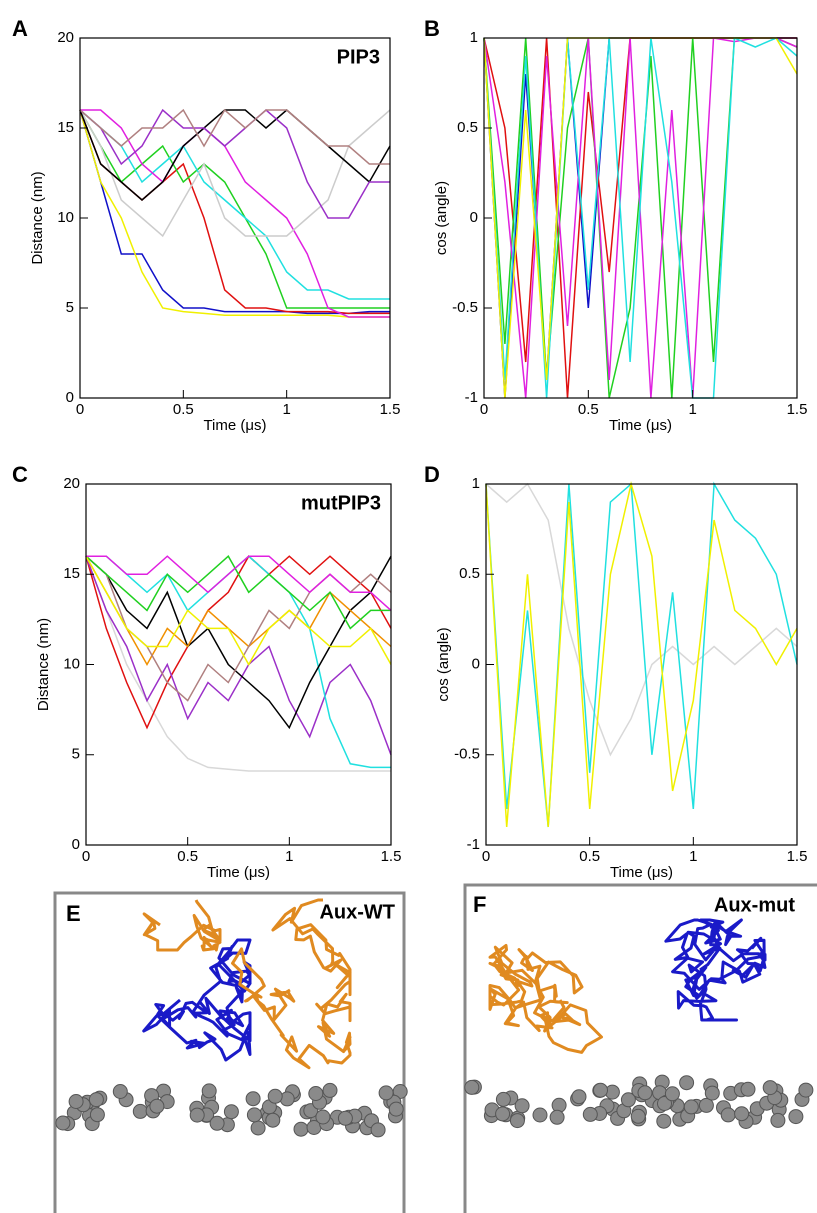 Image resolution: width=817 pixels, height=1213 pixels. What do you see at coordinates (469, 573) in the screenshot?
I see `y-tick-label: 0.5` at bounding box center [469, 573].